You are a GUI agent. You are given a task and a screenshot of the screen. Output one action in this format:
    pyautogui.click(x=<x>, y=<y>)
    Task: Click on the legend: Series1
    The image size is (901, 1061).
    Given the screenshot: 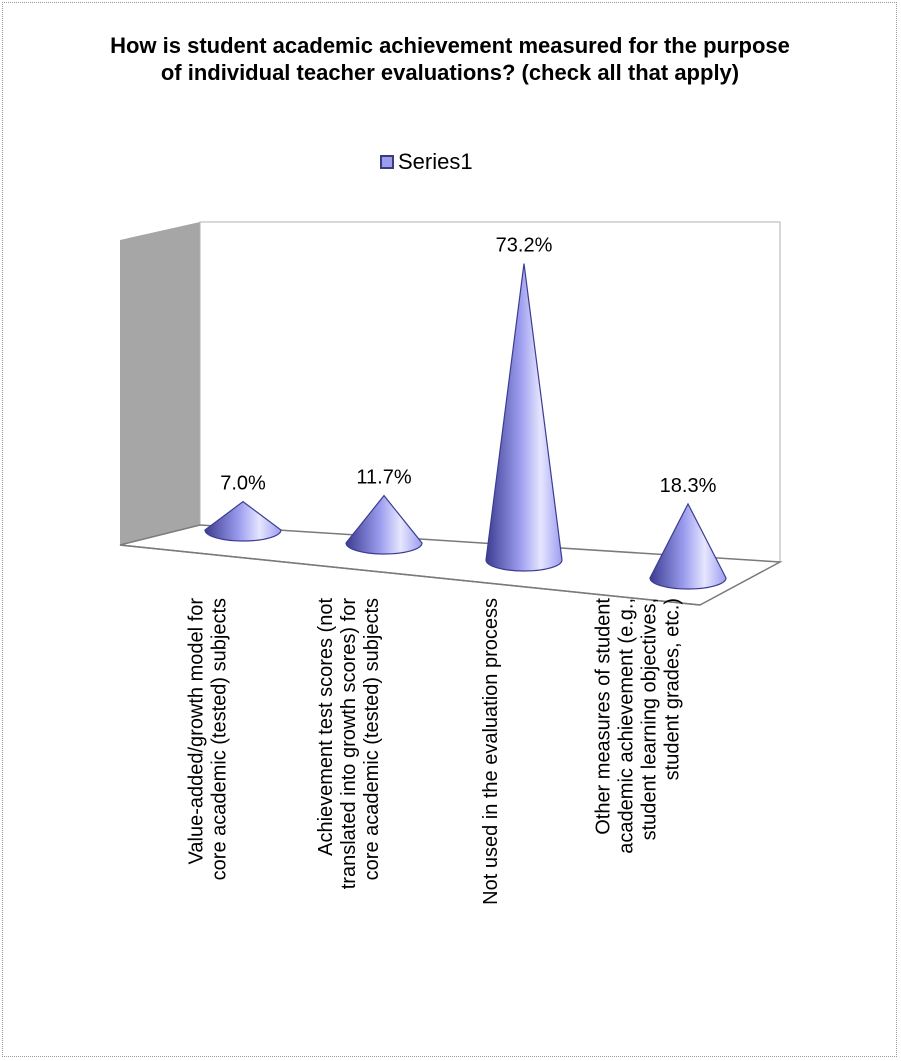 What is the action you would take?
    pyautogui.click(x=426, y=162)
    